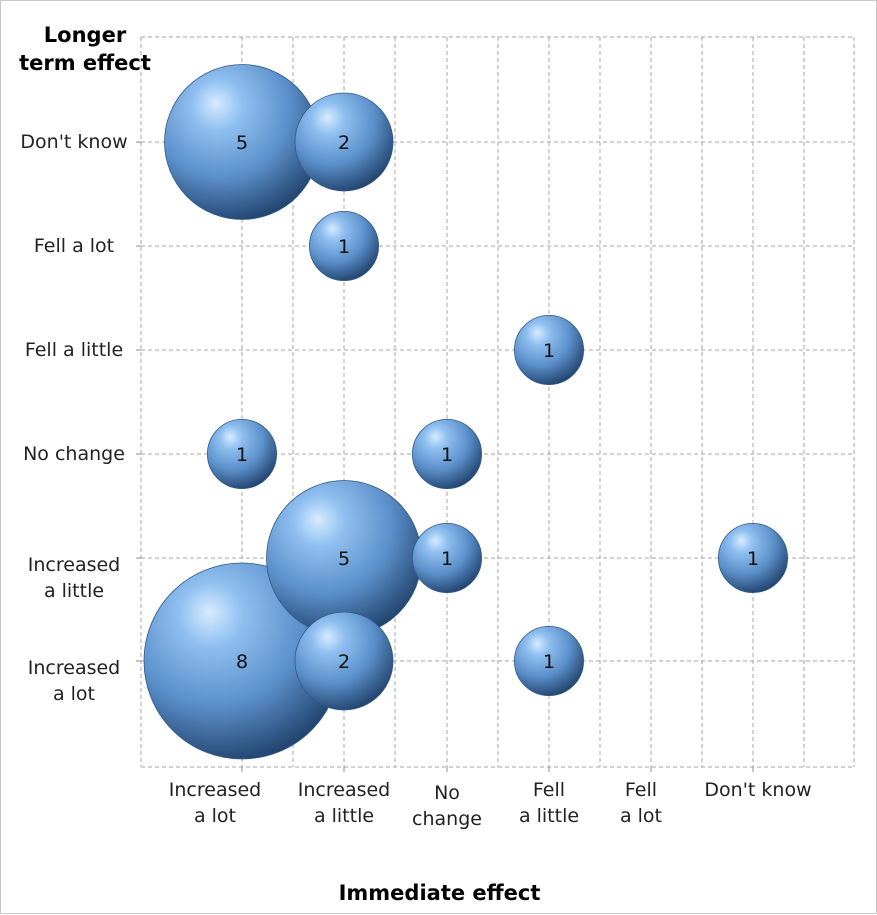  I want to click on y-tick-label: Increased a little, so click(74, 578).